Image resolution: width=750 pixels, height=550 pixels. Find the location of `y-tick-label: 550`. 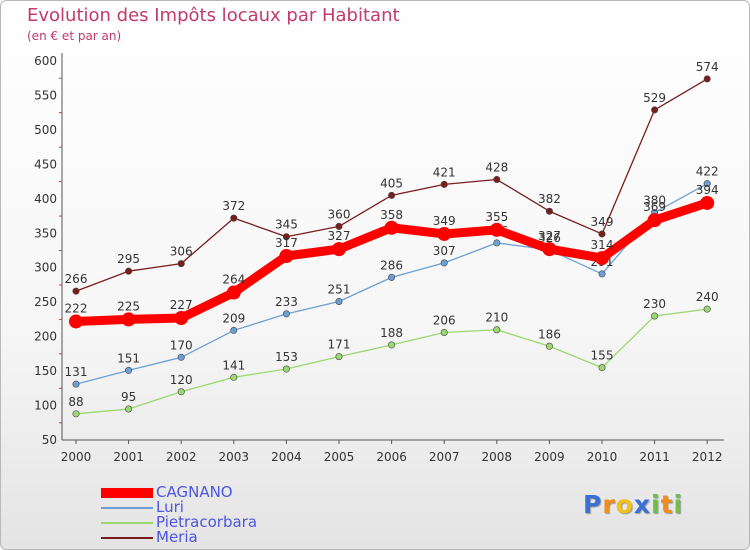

y-tick-label: 550 is located at coordinates (45, 95).